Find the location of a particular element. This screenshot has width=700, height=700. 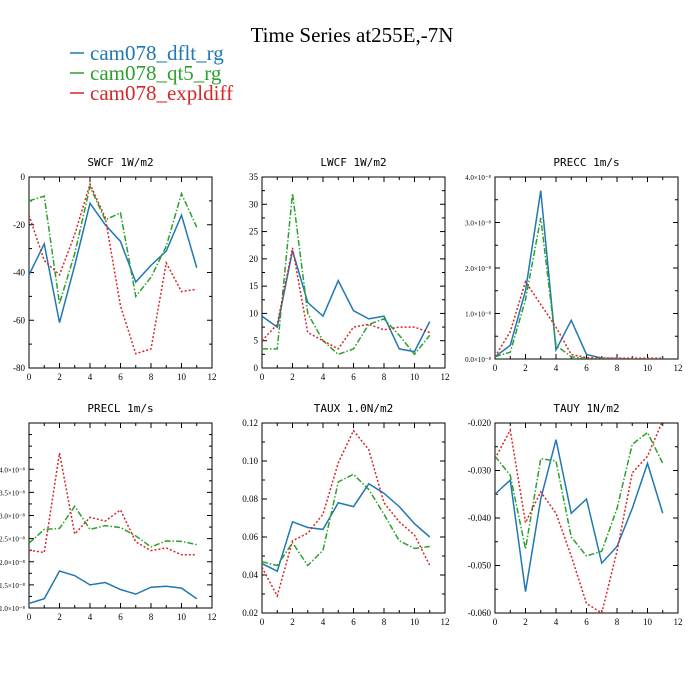

y-tick-label: 0.06 is located at coordinates (250, 537).